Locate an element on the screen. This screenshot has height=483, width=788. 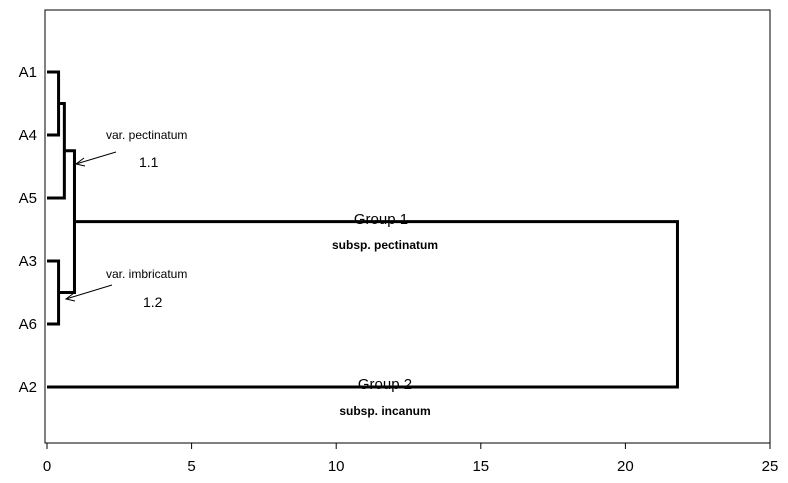
x-tick-label: 20 is located at coordinates (625, 466).